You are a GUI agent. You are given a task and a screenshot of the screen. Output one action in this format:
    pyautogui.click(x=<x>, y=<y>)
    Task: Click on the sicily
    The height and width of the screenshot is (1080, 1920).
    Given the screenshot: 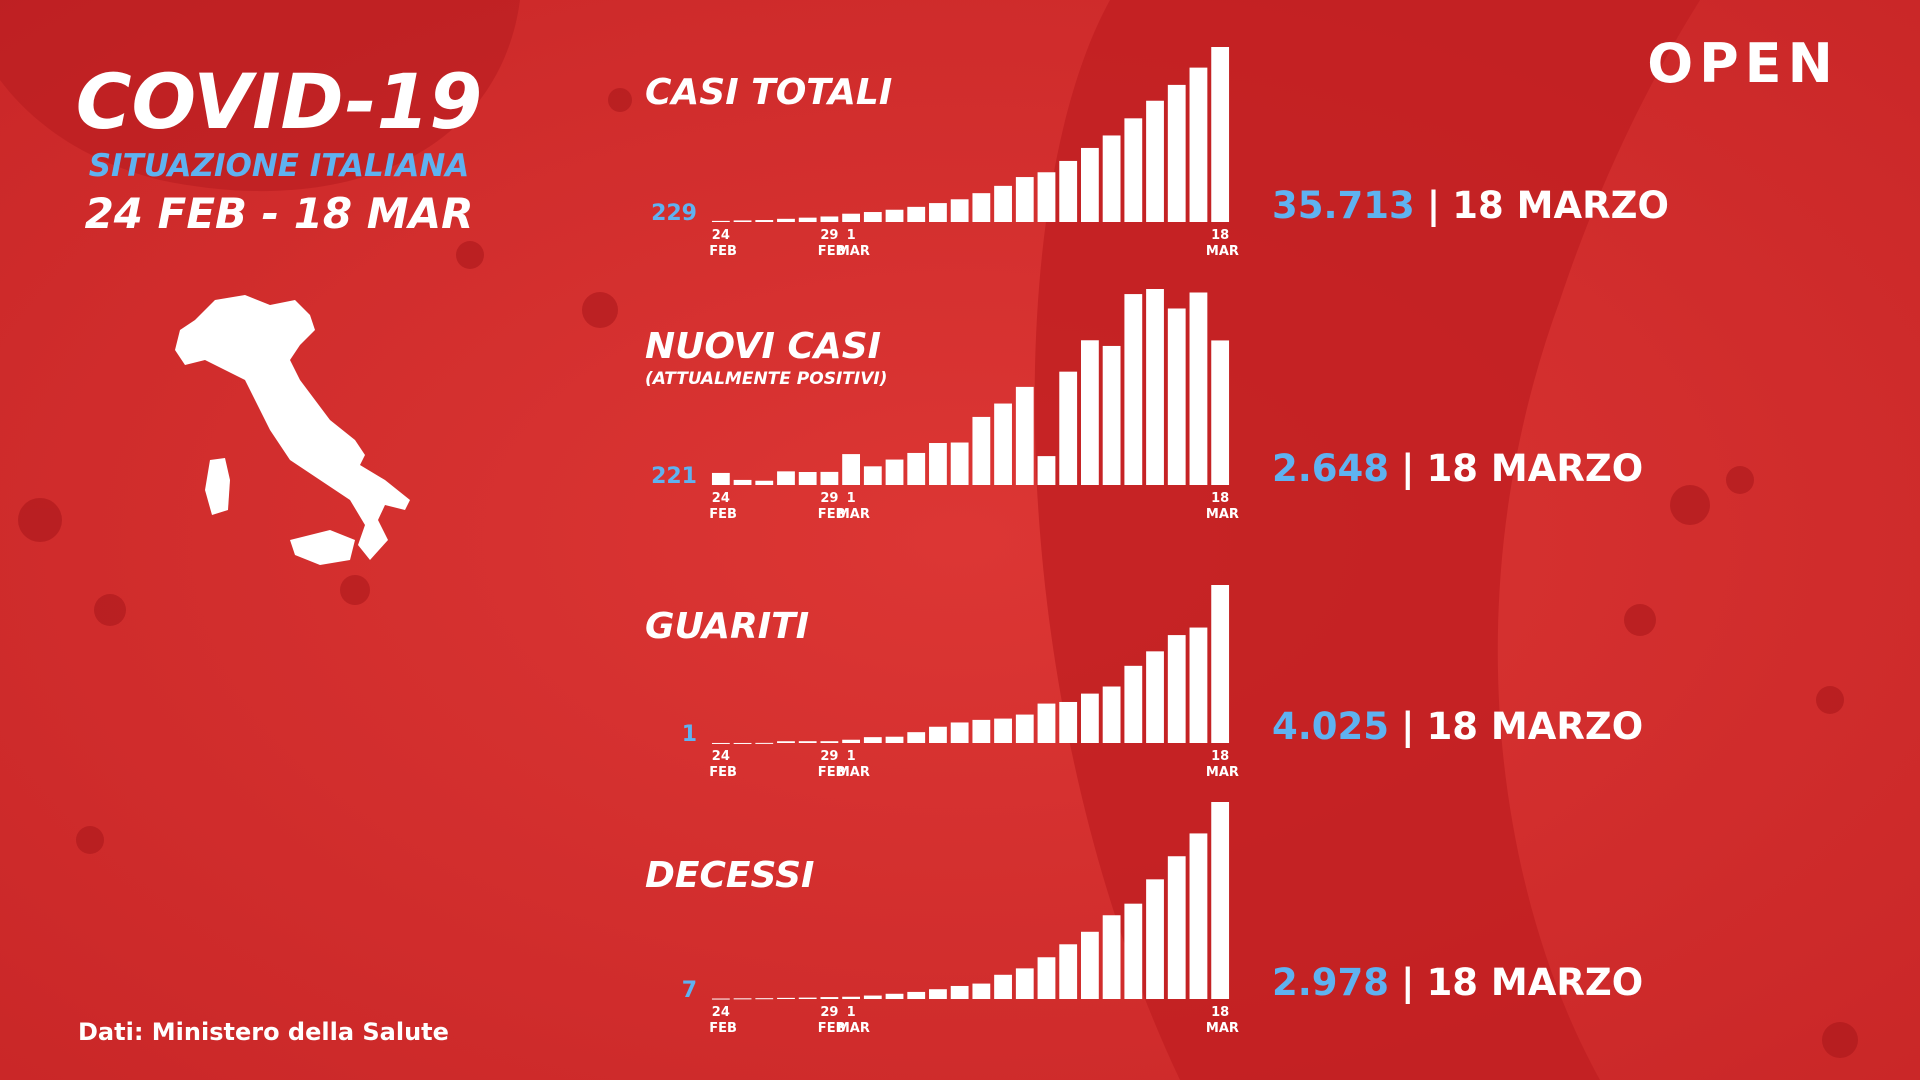 What is the action you would take?
    pyautogui.click(x=322, y=547)
    